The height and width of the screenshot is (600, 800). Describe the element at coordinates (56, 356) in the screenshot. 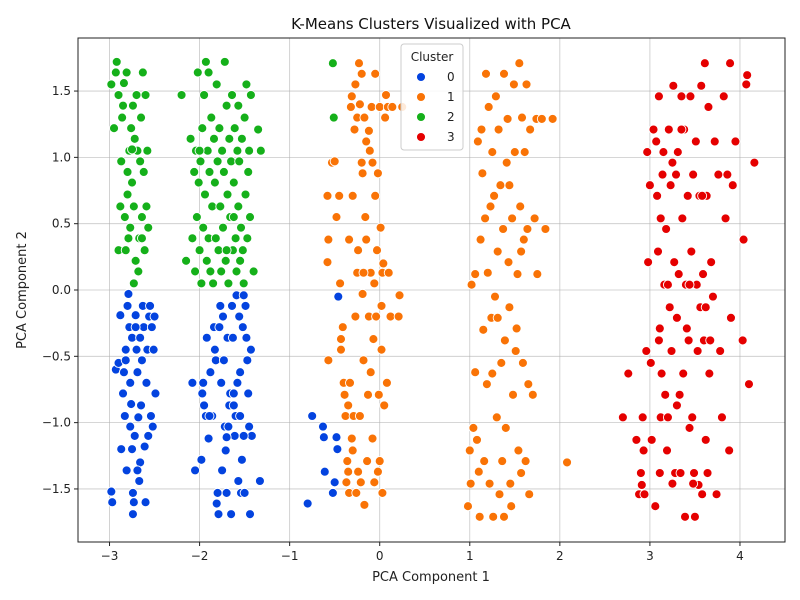

I see `y-tick-label: −0.5` at that location.